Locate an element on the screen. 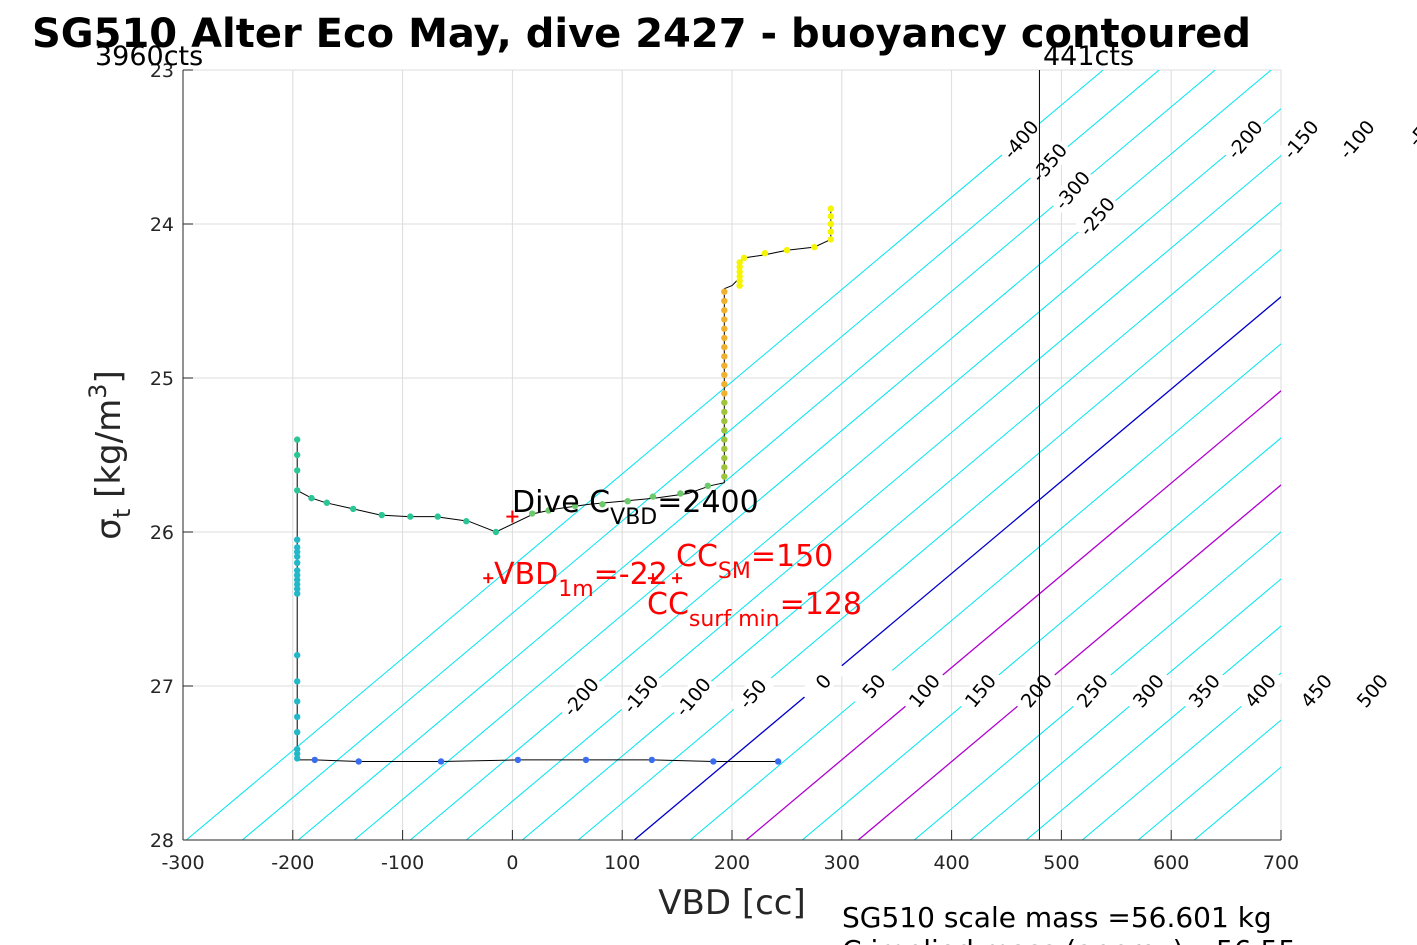  vbd-sub: 1m is located at coordinates (575, 589).